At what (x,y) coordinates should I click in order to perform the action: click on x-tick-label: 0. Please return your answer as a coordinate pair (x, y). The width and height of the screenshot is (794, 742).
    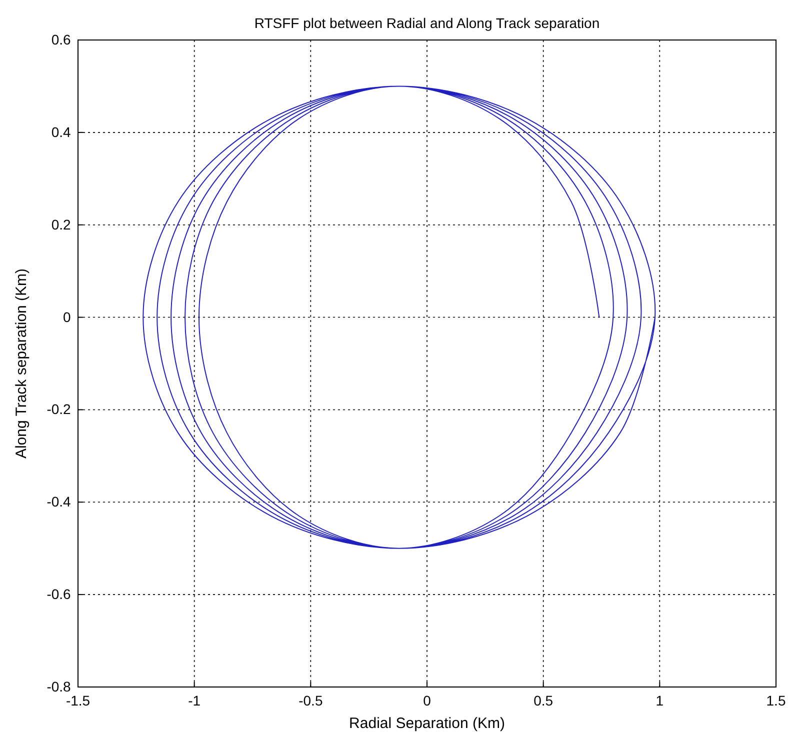
    Looking at the image, I should click on (427, 700).